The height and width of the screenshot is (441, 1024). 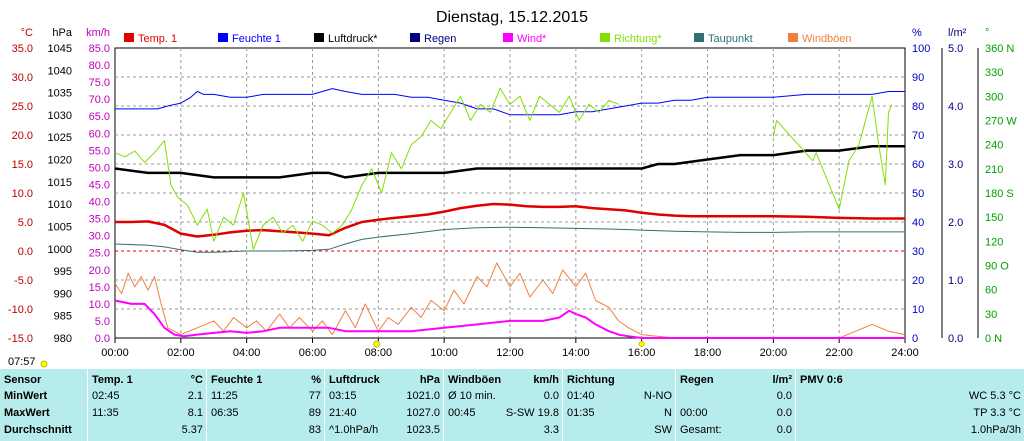 What do you see at coordinates (429, 380) in the screenshot?
I see `stats-cell-value: hPa` at bounding box center [429, 380].